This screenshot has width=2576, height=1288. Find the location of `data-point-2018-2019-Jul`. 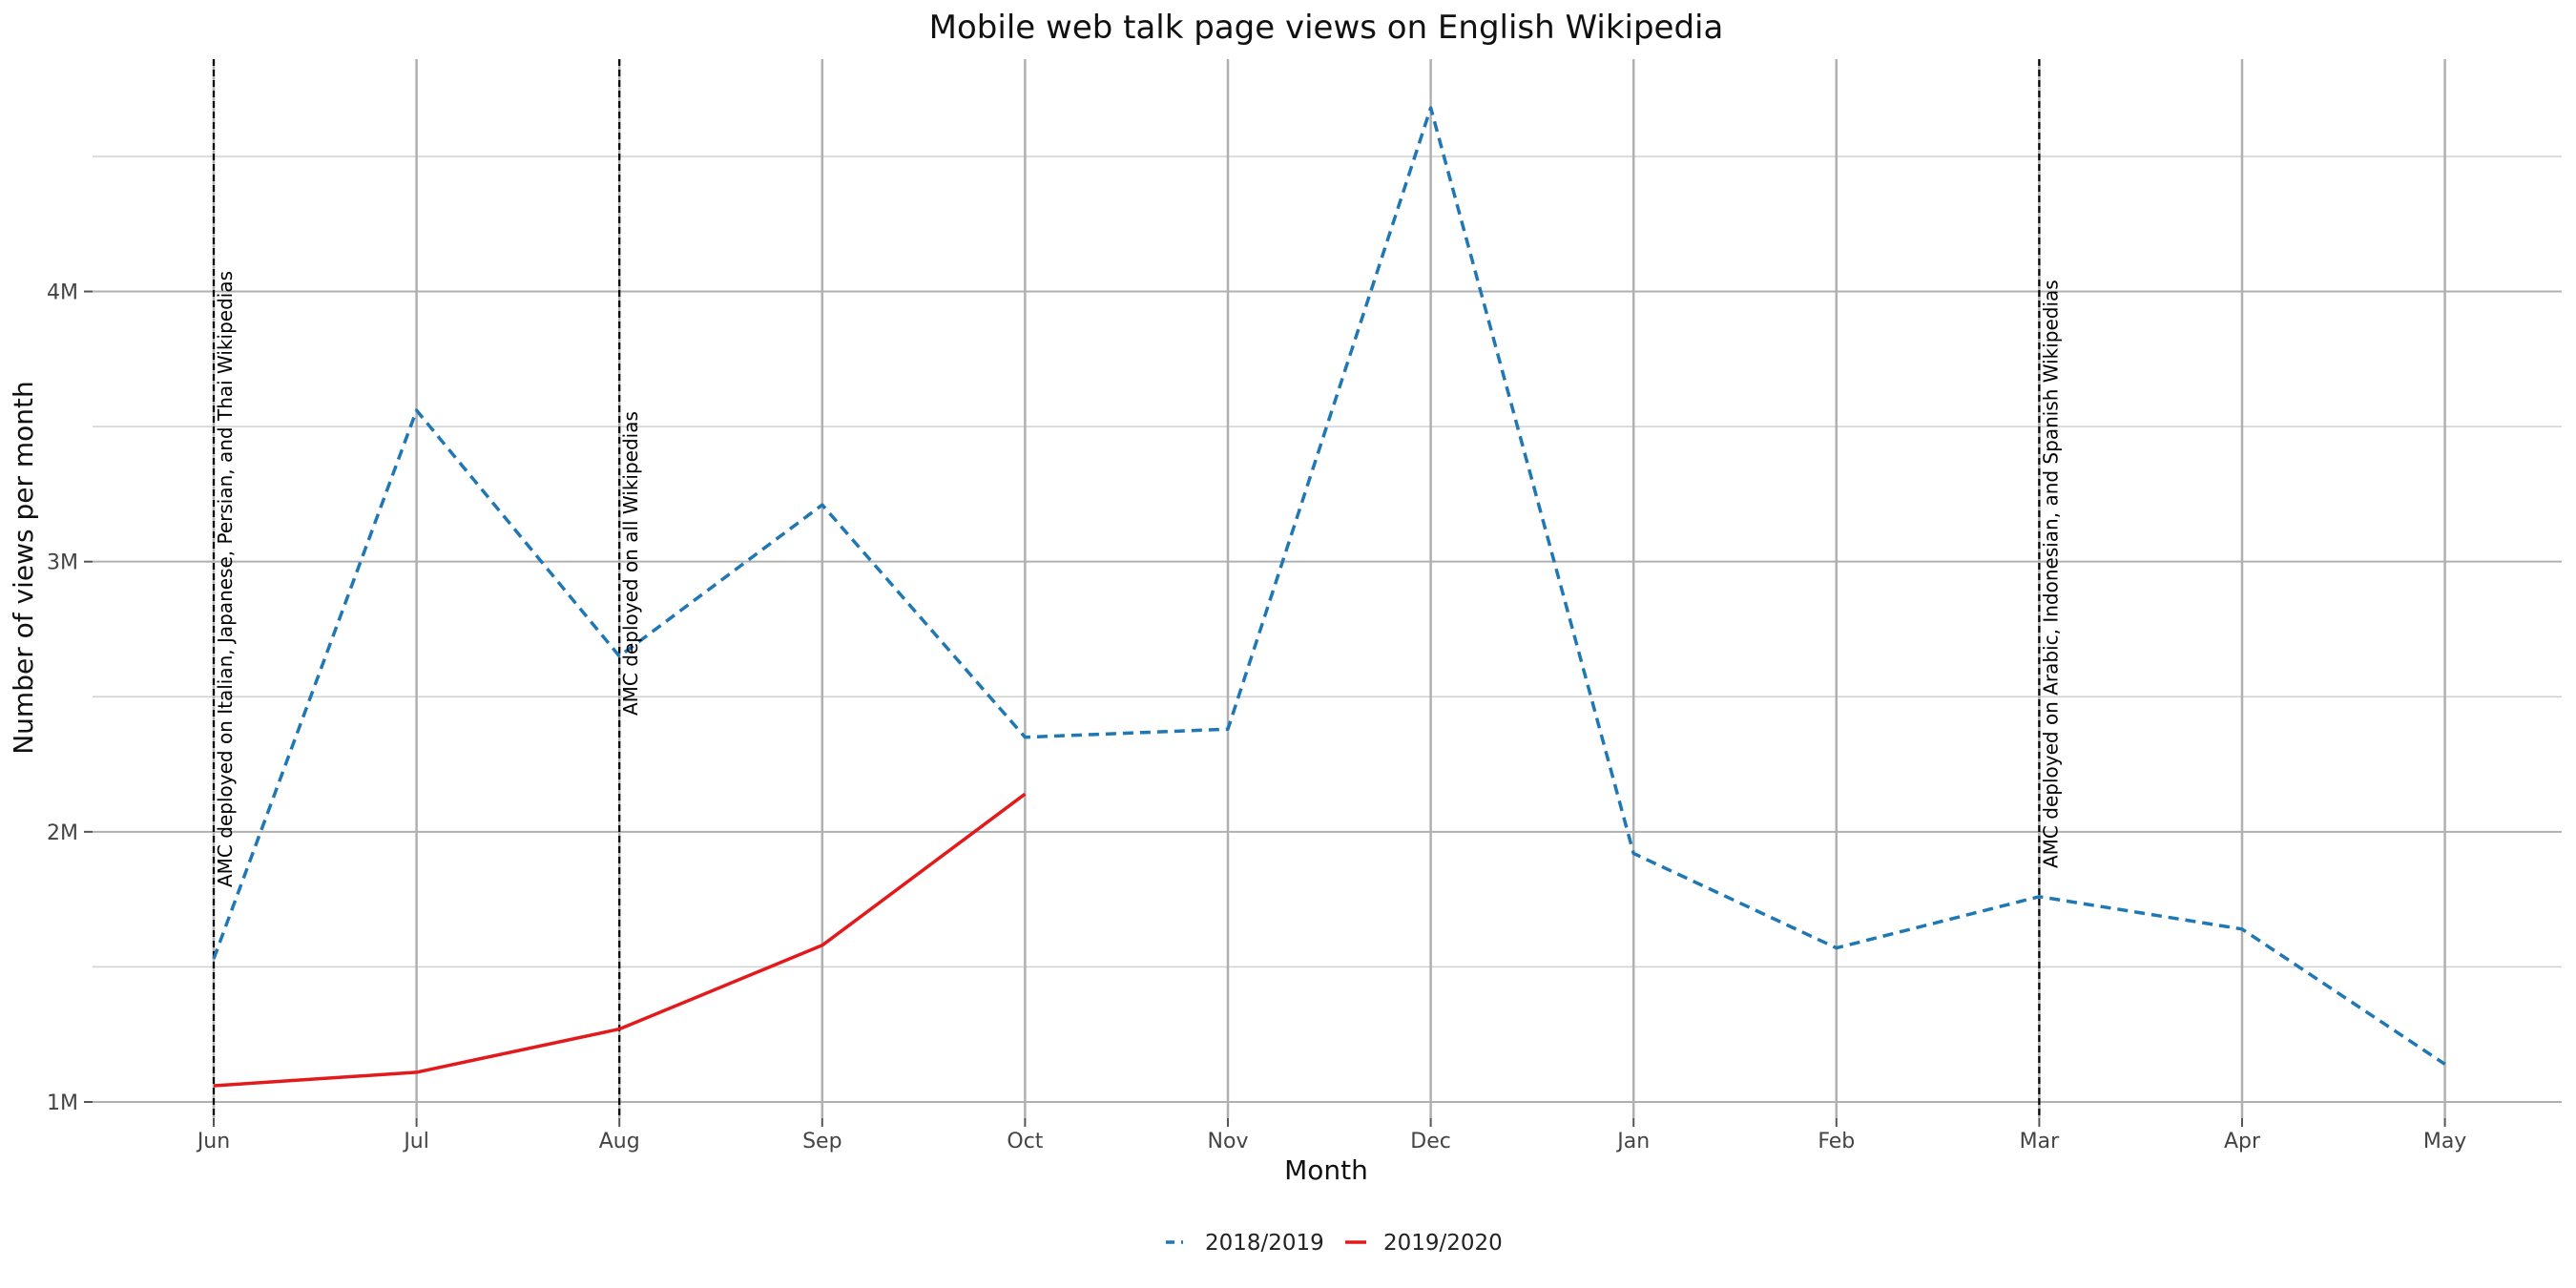

data-point-2018-2019-Jul is located at coordinates (417, 410).